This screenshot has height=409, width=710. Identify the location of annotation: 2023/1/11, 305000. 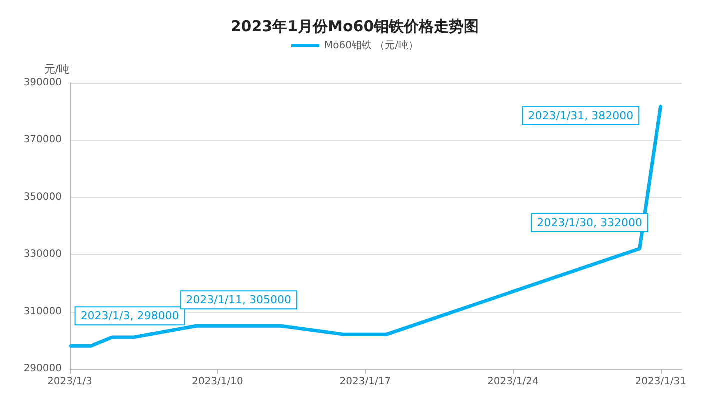
(239, 300).